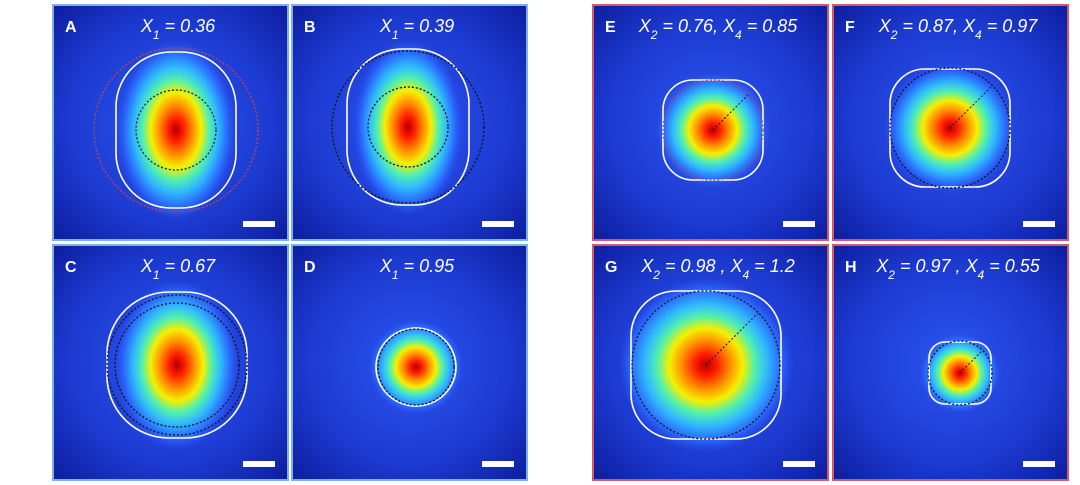 The width and height of the screenshot is (1080, 485). I want to click on panel-label: X2 = 0.98 , X4 = 1.2, so click(717, 269).